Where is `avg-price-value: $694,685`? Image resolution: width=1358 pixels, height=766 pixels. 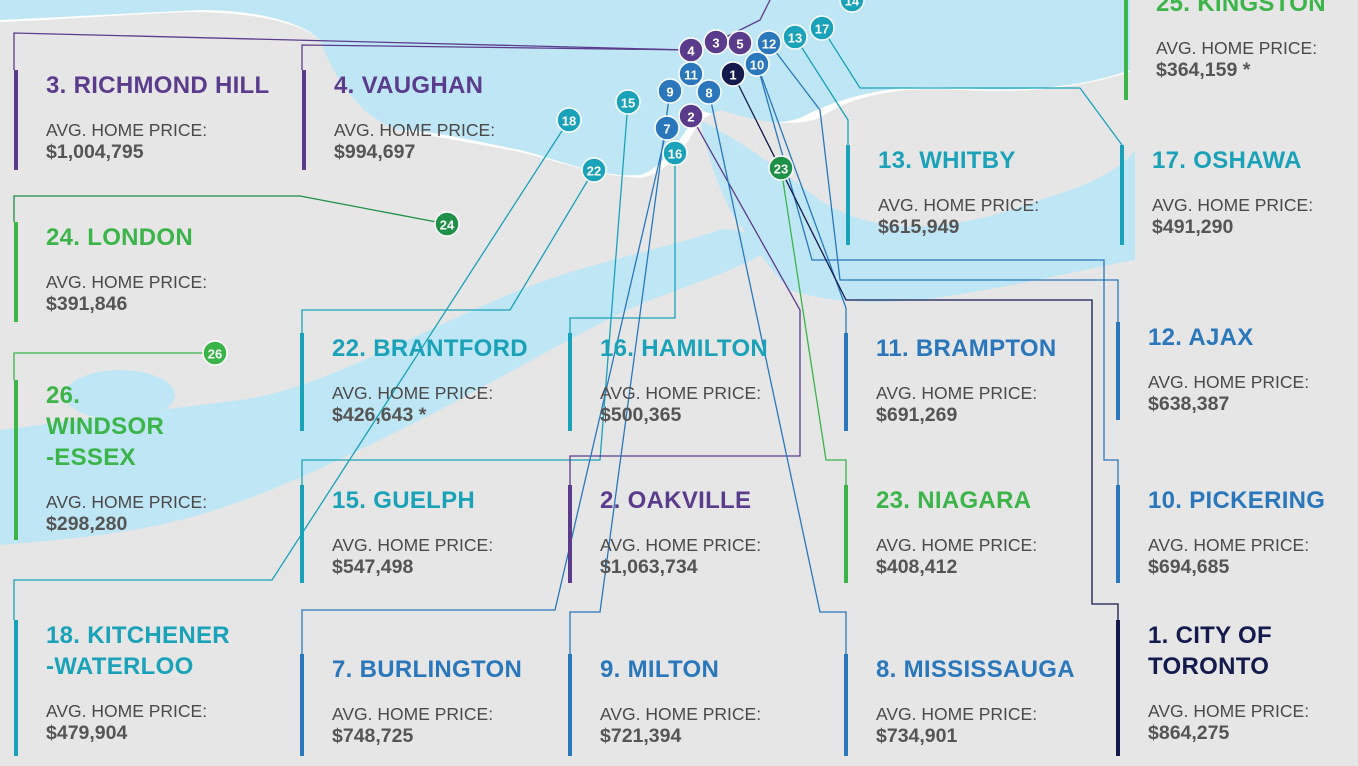
avg-price-value: $694,685 is located at coordinates (1189, 567).